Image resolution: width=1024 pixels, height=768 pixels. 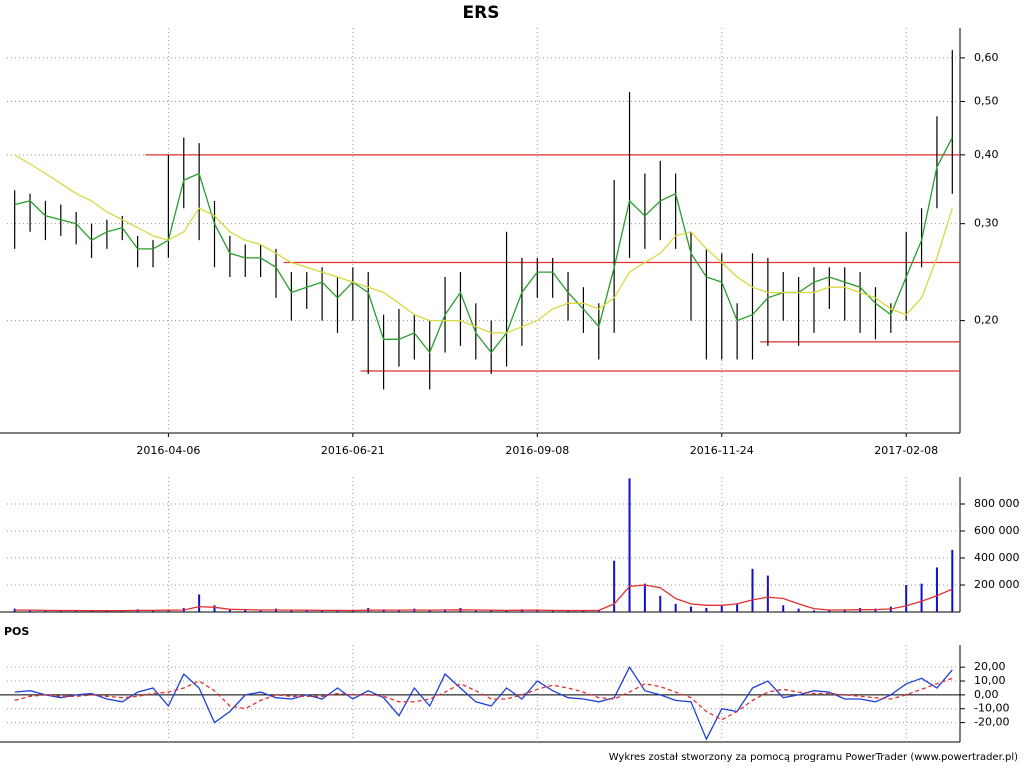 What do you see at coordinates (997, 530) in the screenshot?
I see `y-tick-label: 600 000` at bounding box center [997, 530].